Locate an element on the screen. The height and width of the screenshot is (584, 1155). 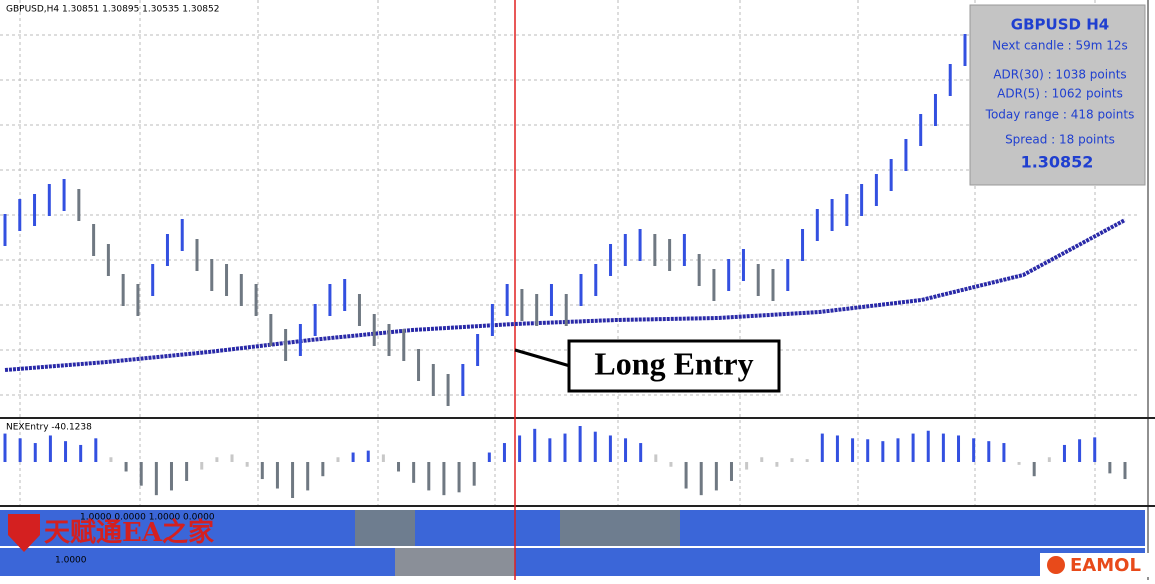
logo: EAMOL is located at coordinates (1105, 565).